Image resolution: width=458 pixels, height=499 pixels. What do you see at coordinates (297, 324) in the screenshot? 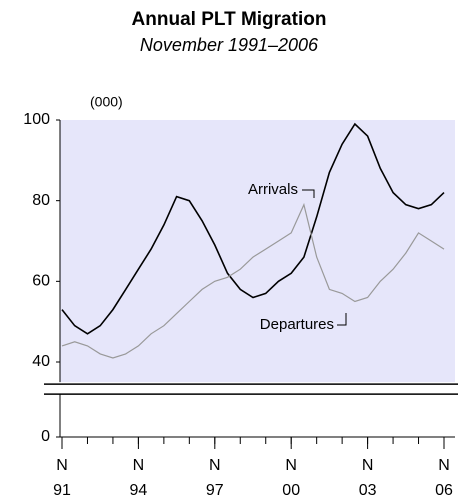
I see `series-label: Departures` at bounding box center [297, 324].